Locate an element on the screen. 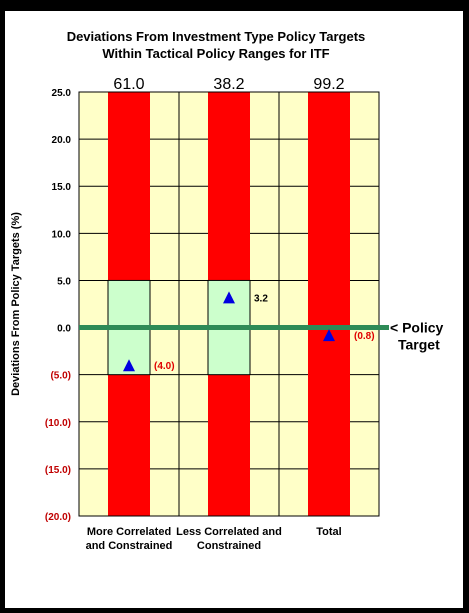  y-tick-label: 20.0 is located at coordinates (62, 140).